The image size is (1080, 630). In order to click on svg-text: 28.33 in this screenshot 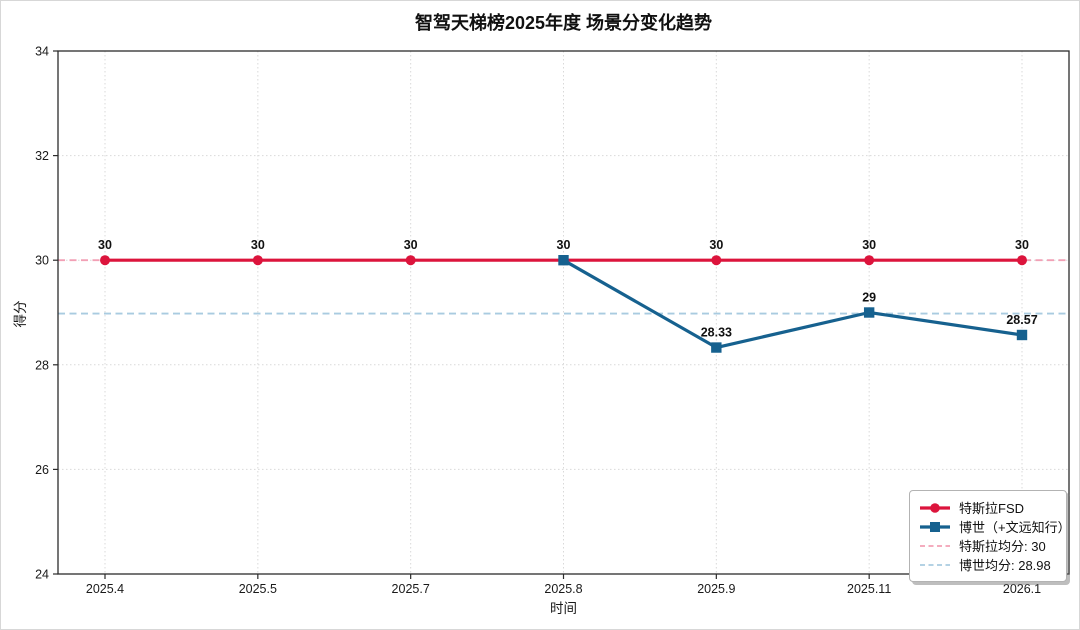, I will do `click(716, 333)`.